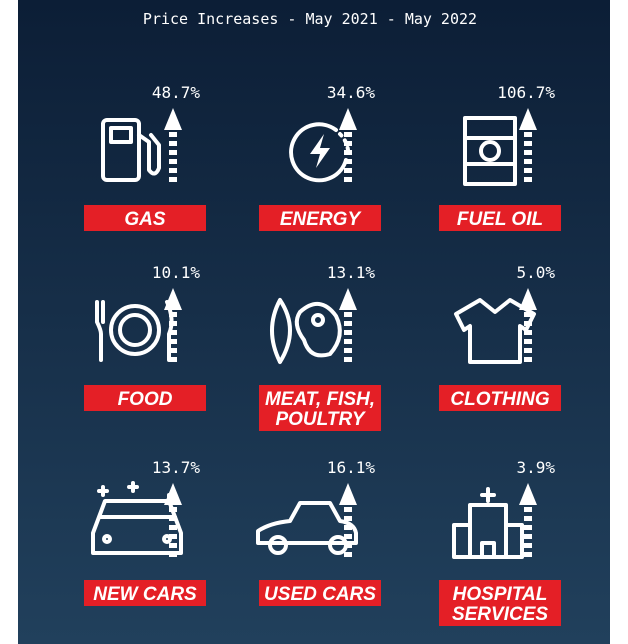 The height and width of the screenshot is (644, 628). Describe the element at coordinates (351, 92) in the screenshot. I see `percent-value: 34.6%` at that location.